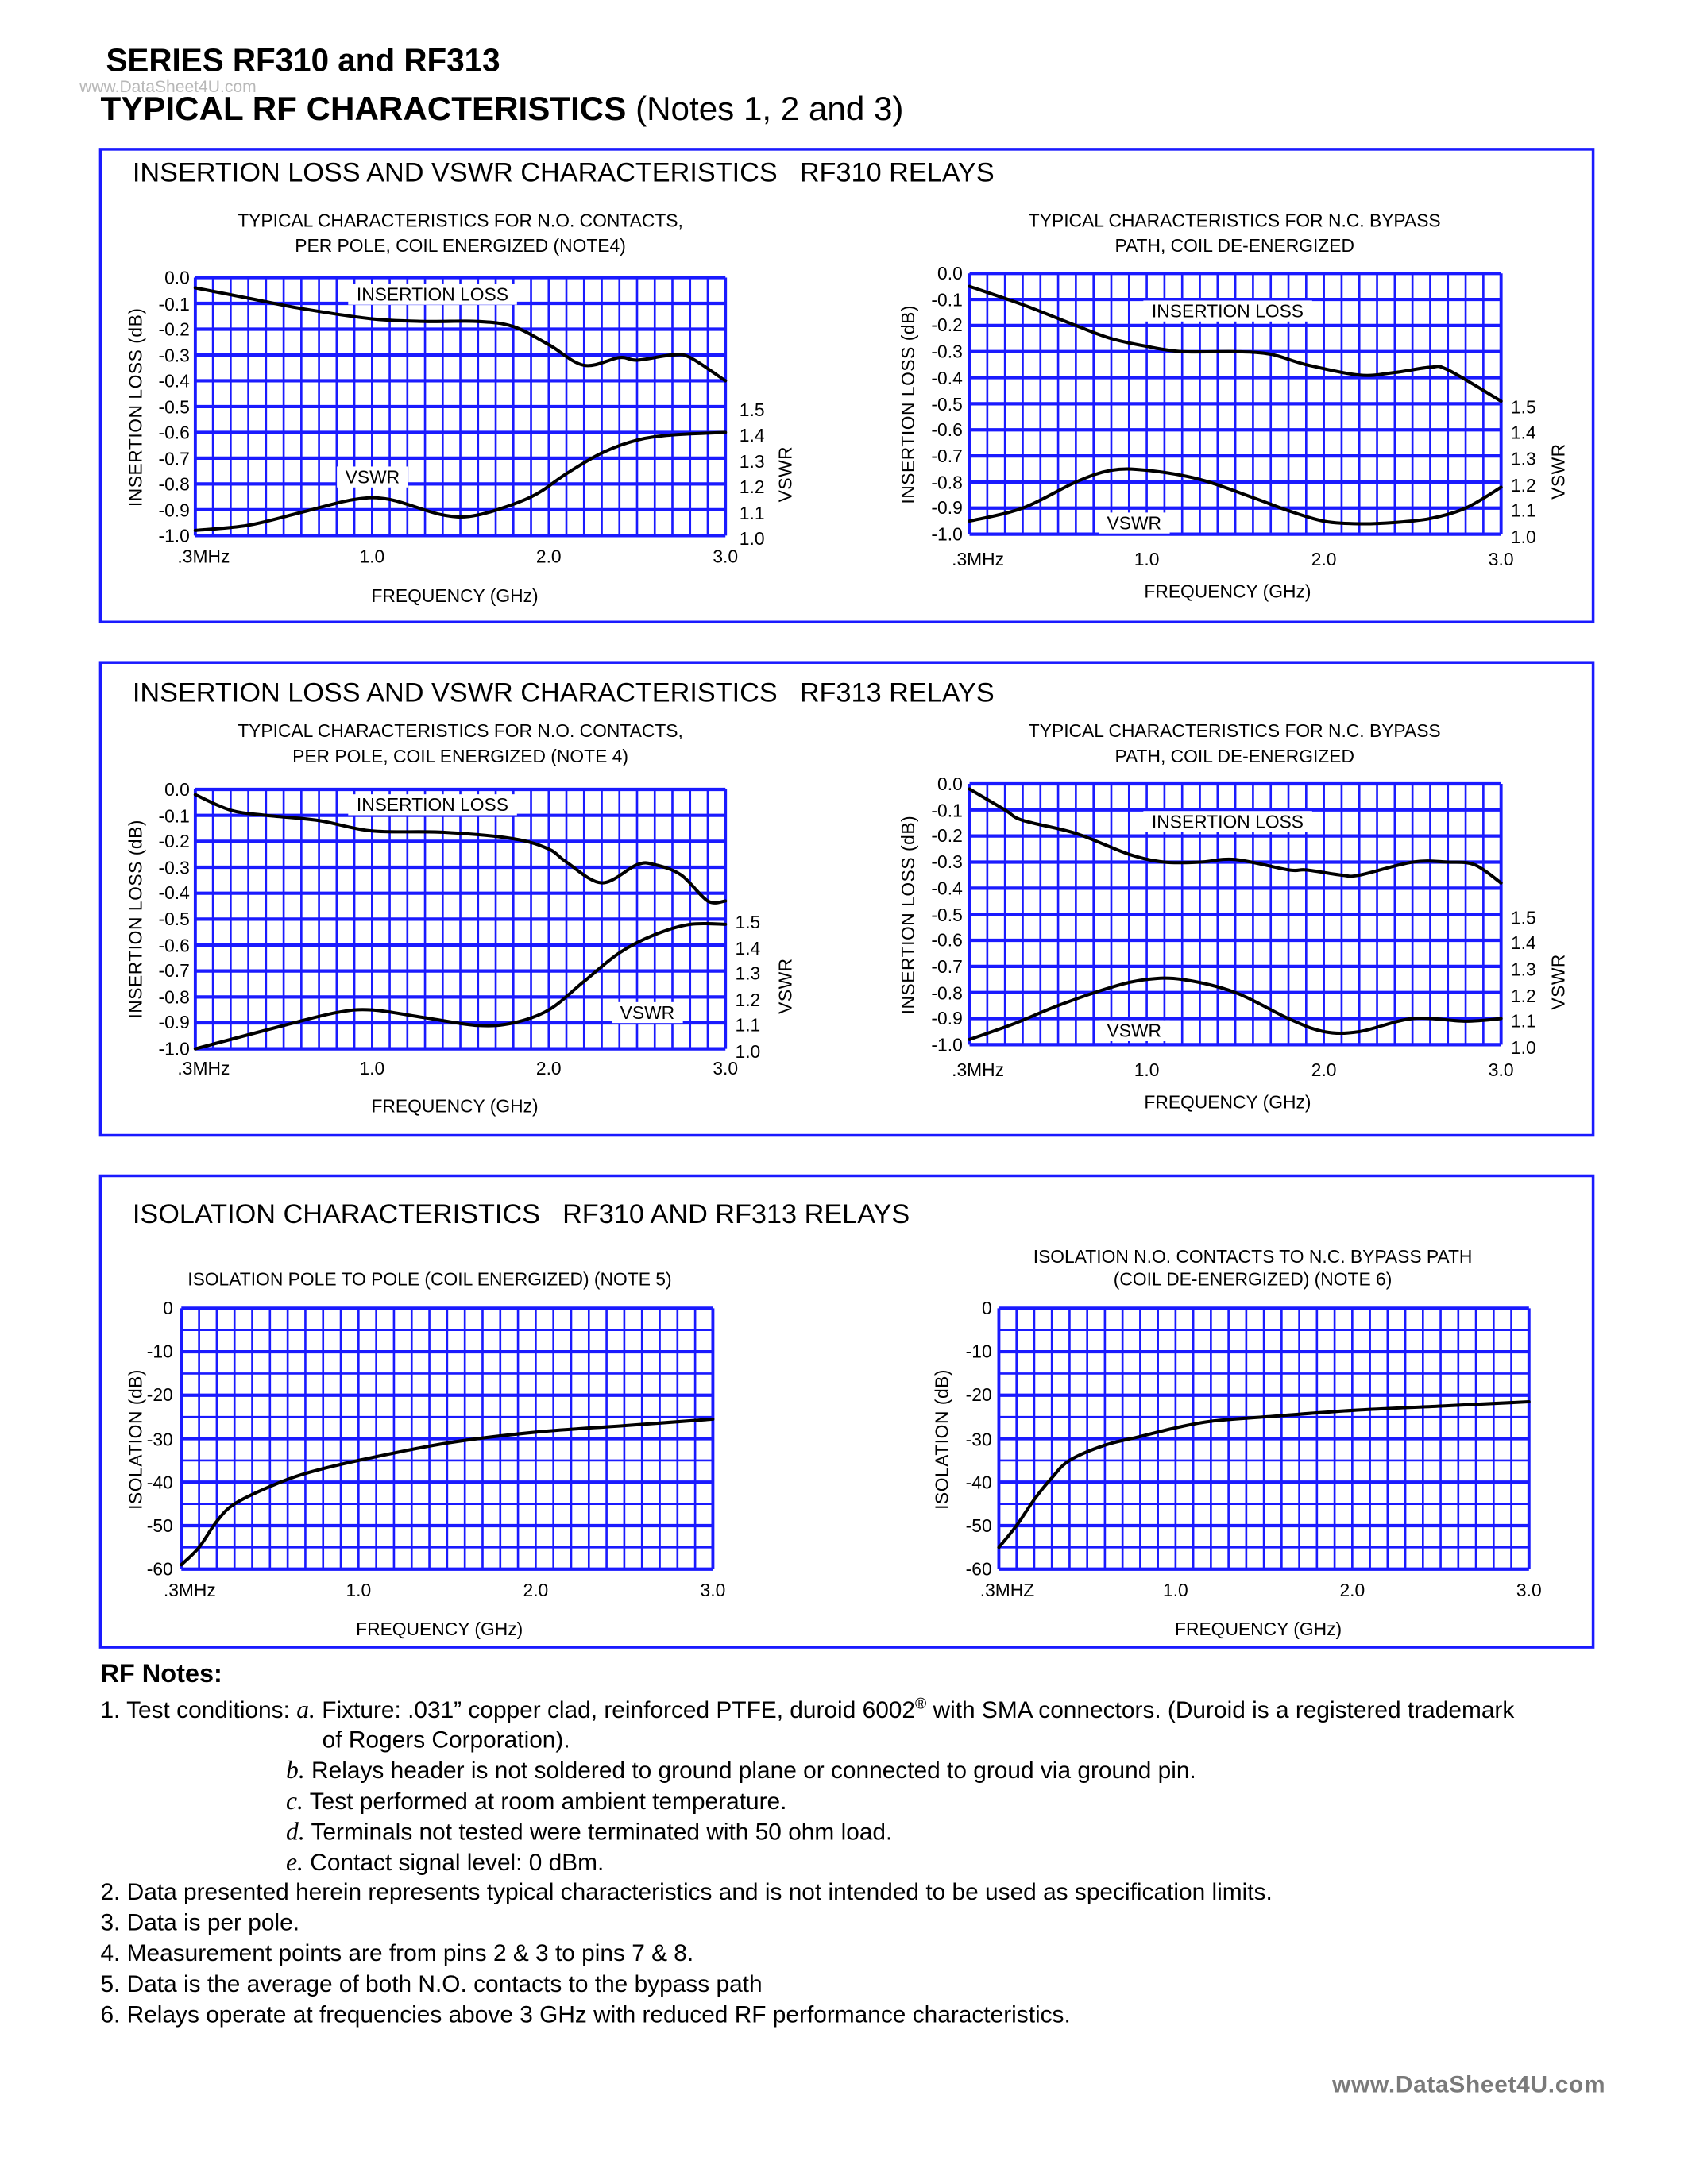  I want to click on watermark-top: www.DataSheet4U.com, so click(168, 86).